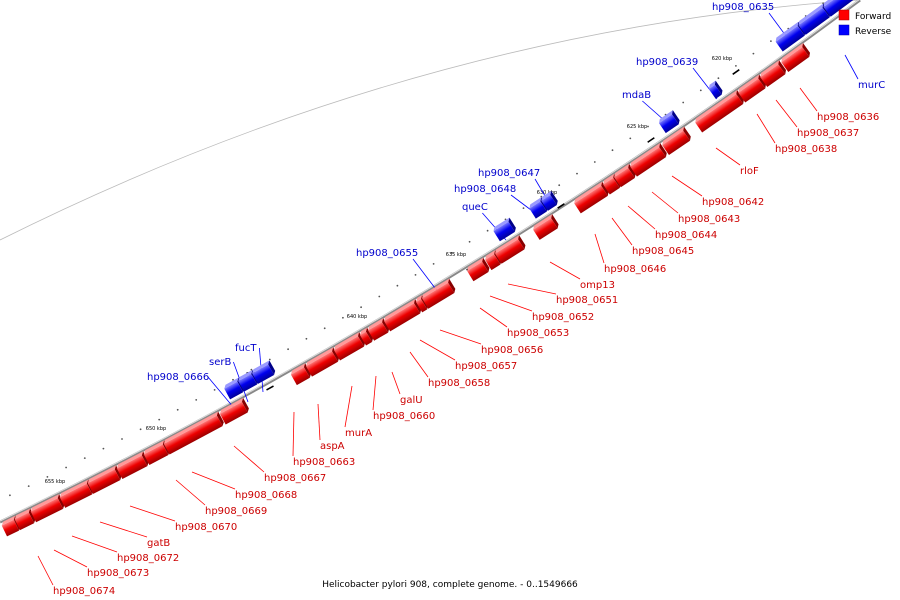 Image resolution: width=900 pixels, height=600 pixels. I want to click on gene-label: hp908_0657, so click(486, 366).